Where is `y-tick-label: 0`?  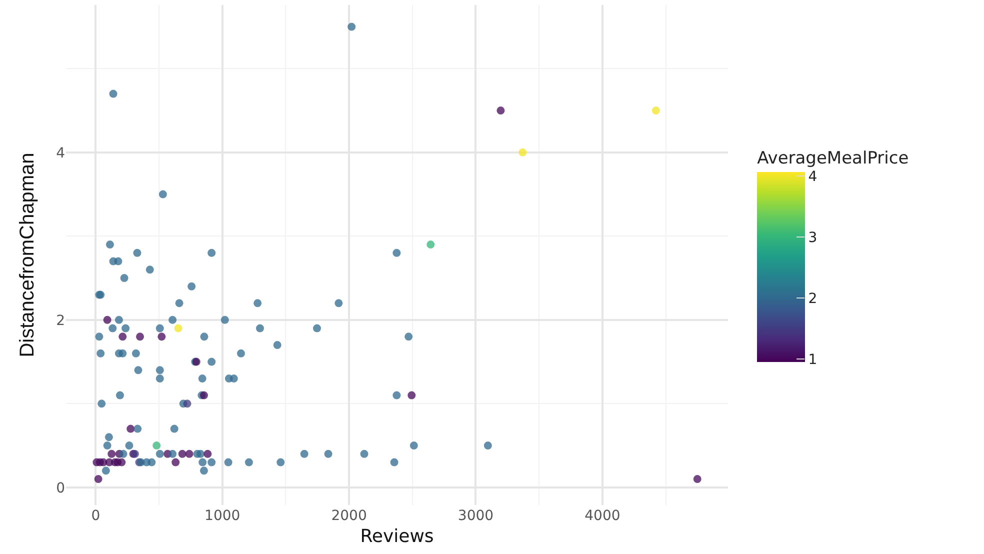
y-tick-label: 0 is located at coordinates (60, 488).